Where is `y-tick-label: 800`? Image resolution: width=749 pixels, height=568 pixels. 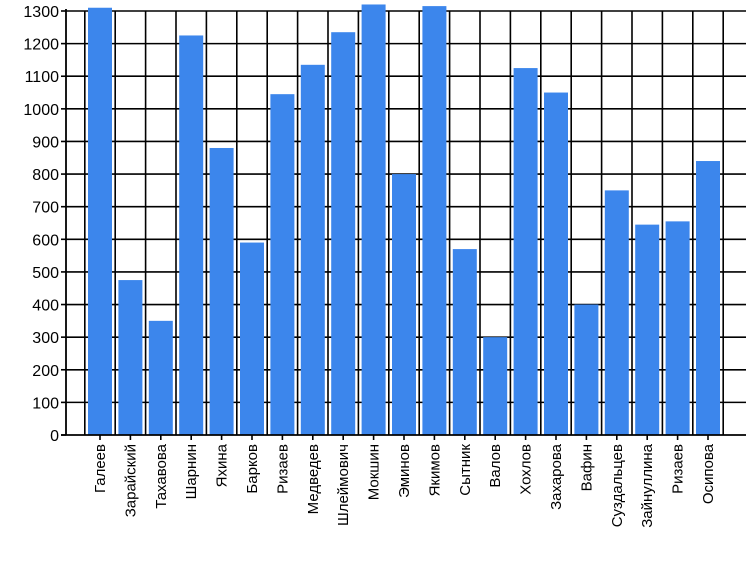 y-tick-label: 800 is located at coordinates (45, 175).